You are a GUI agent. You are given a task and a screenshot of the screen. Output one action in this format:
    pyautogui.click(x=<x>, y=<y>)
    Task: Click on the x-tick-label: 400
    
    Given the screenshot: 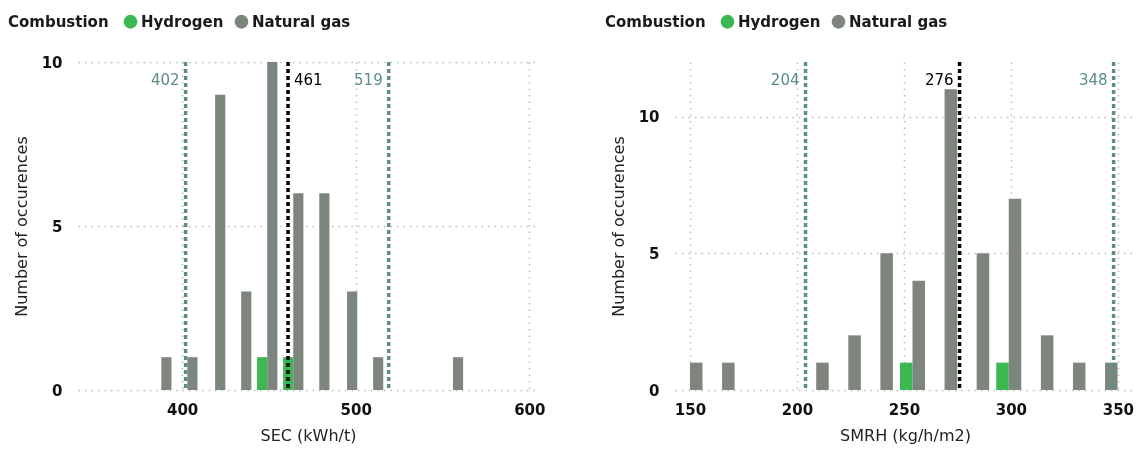 What is the action you would take?
    pyautogui.click(x=182, y=409)
    